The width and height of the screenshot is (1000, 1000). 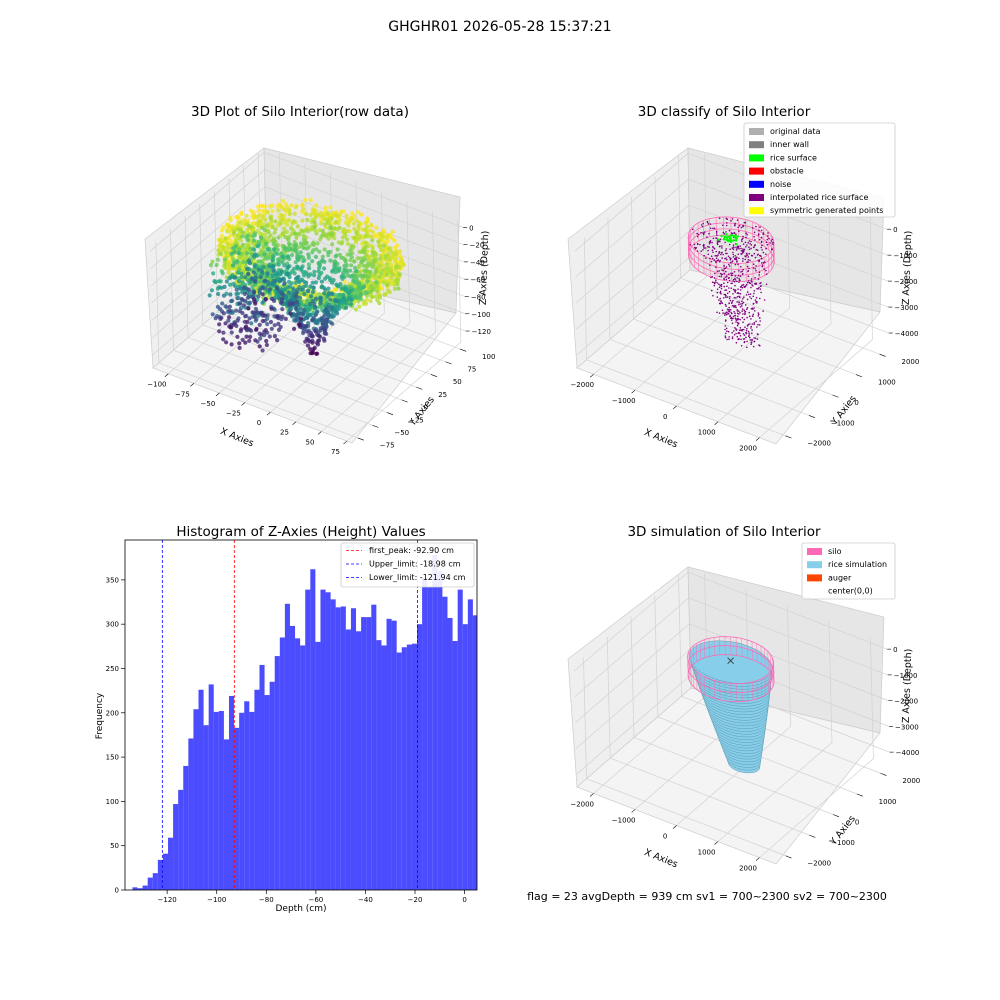 What do you see at coordinates (306, 201) in the screenshot?
I see `z-gridline` at bounding box center [306, 201].